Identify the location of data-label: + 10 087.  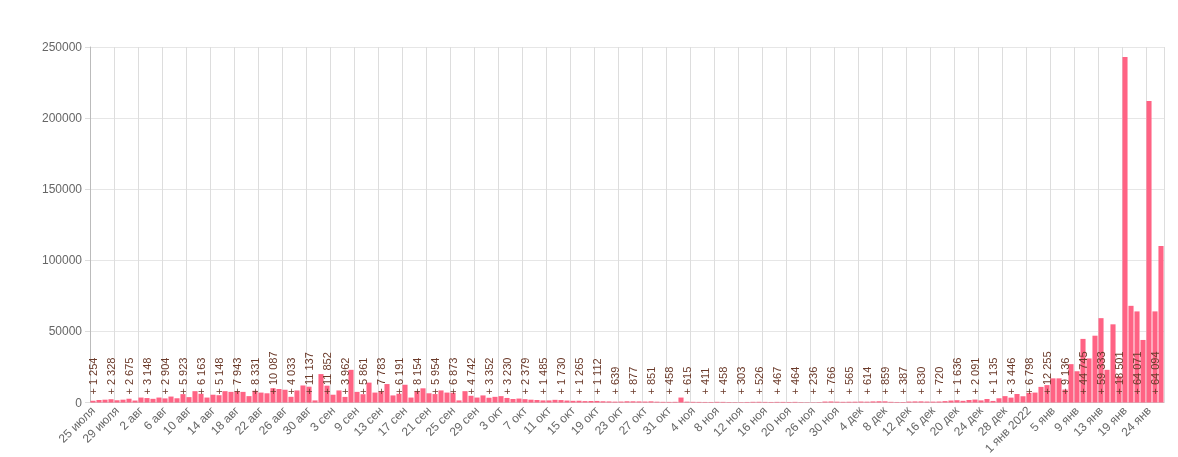
(273, 373).